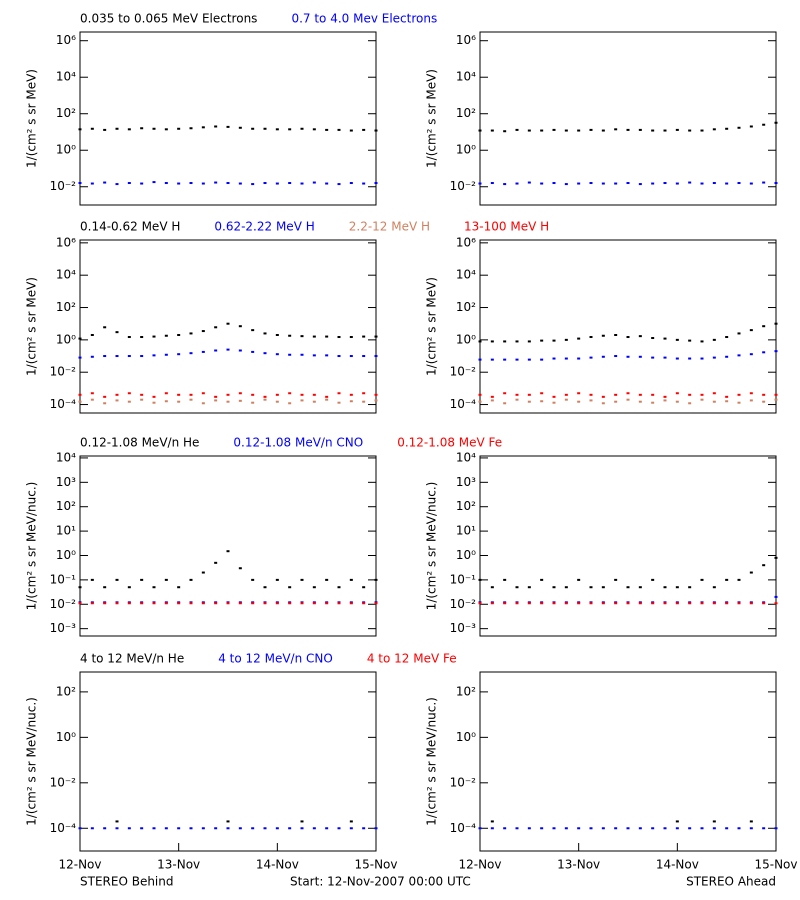  Describe the element at coordinates (66, 482) in the screenshot. I see `y-tick-label: 10³` at that location.